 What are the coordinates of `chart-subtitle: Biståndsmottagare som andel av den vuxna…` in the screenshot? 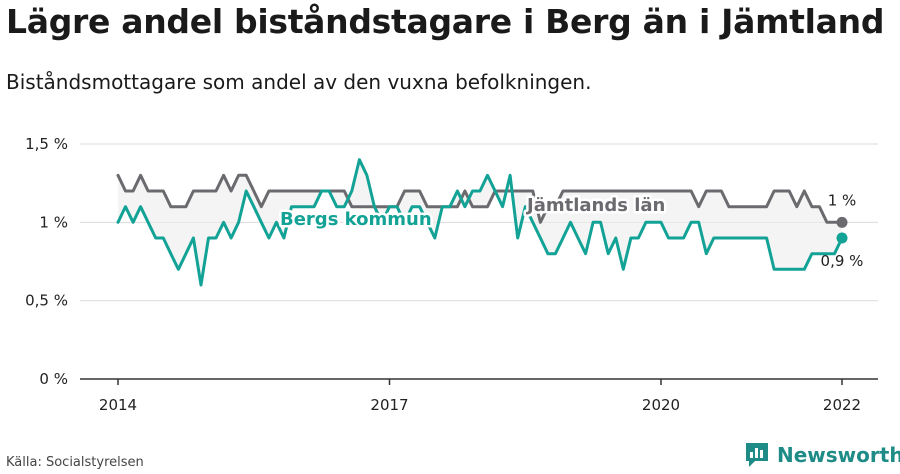 It's located at (299, 82).